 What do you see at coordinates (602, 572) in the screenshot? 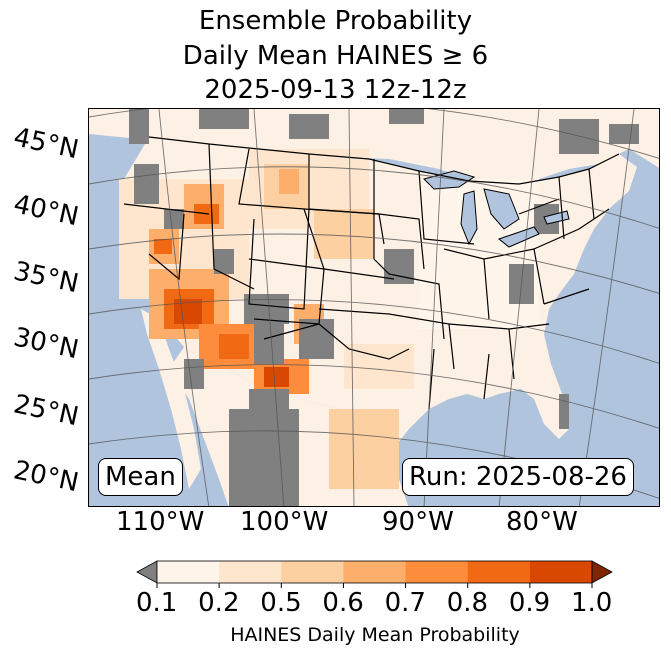
I see `colorbar-over-arrow` at bounding box center [602, 572].